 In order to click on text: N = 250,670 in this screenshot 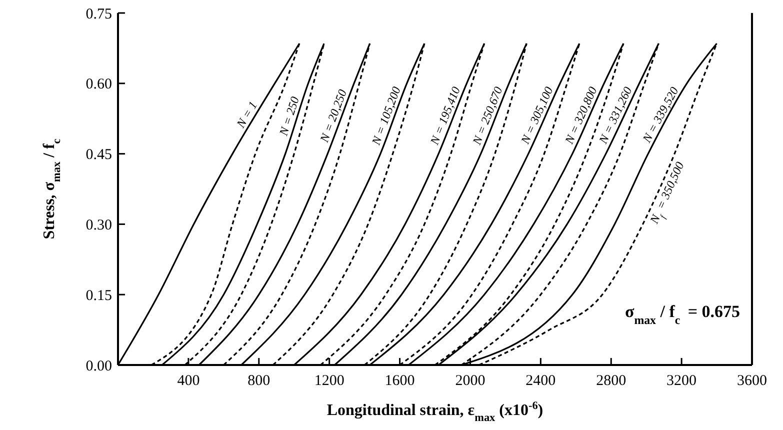, I will do `click(487, 116)`.